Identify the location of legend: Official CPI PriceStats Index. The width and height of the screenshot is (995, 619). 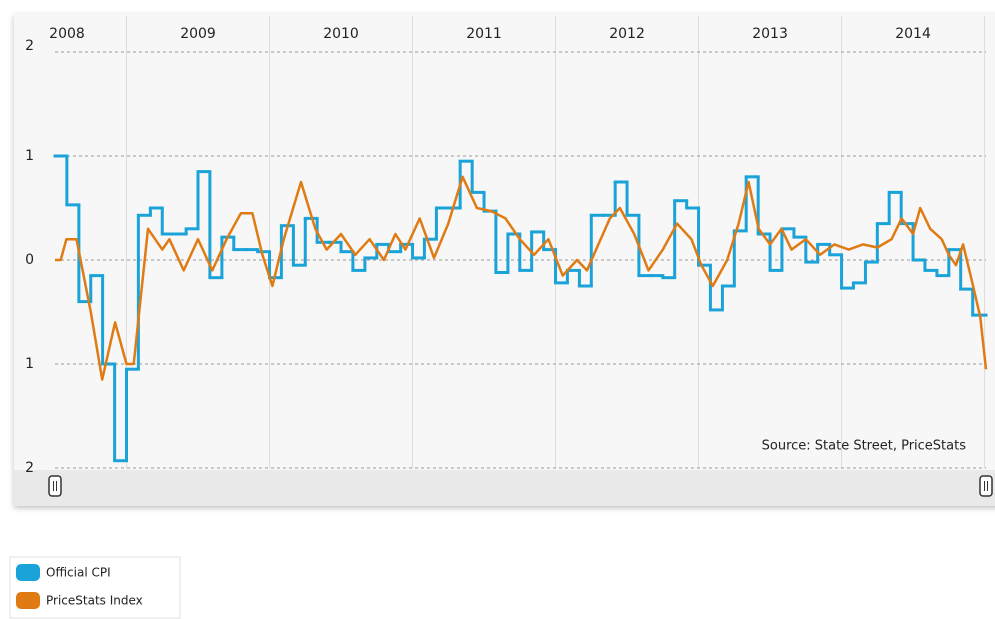
(79, 586).